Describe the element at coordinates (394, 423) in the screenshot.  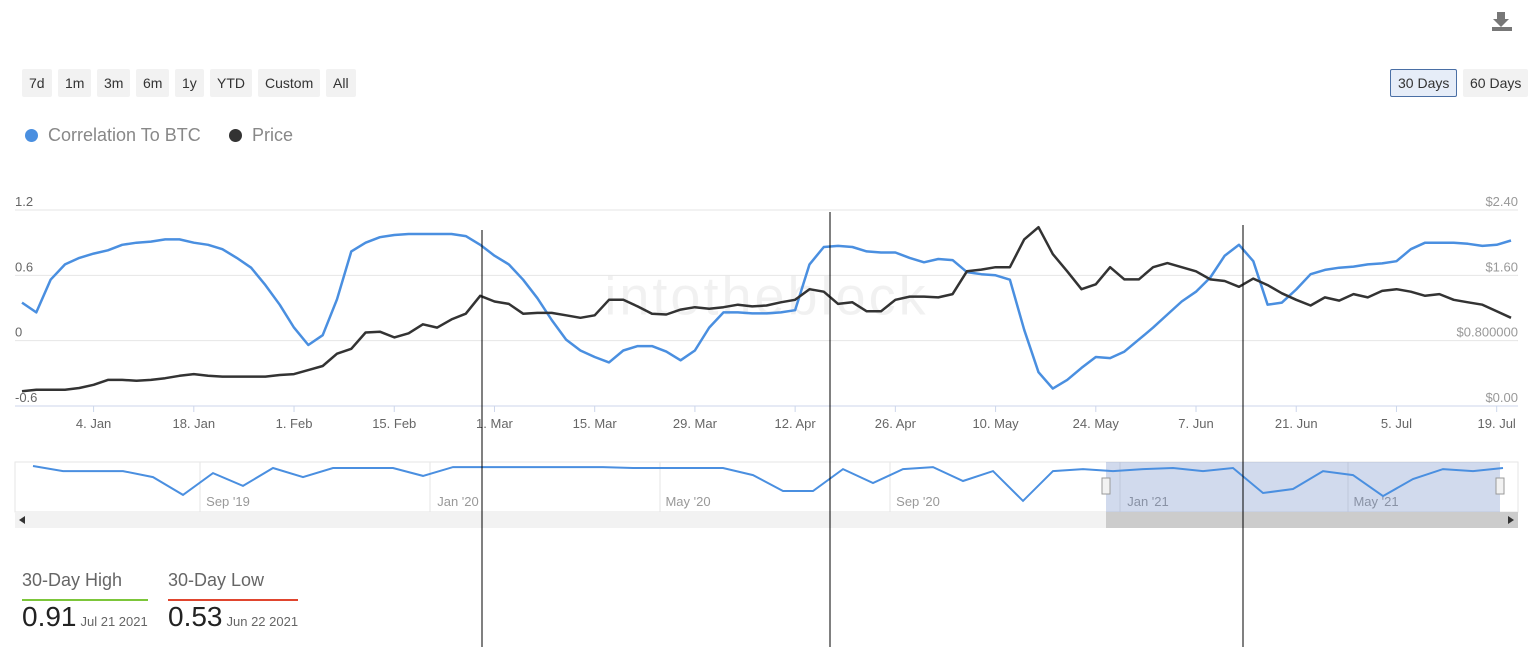
I see `x-tick-label: 15. Feb` at that location.